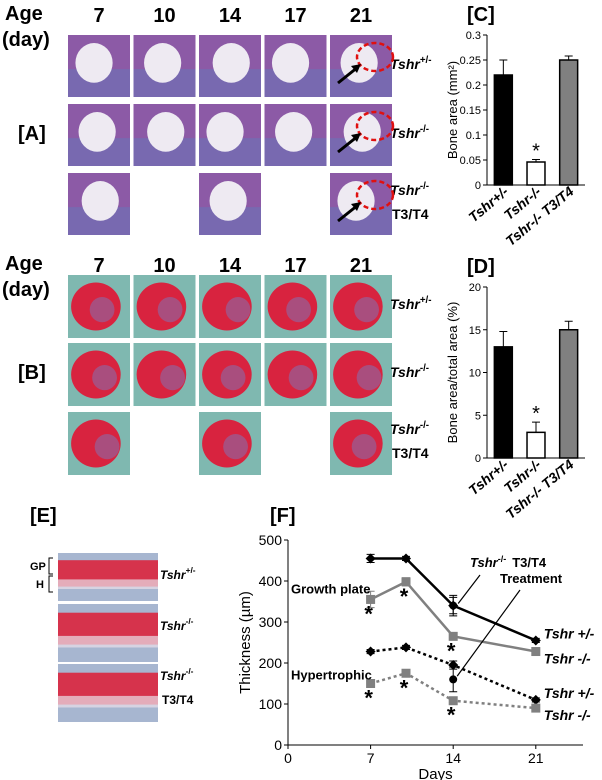 The image size is (602, 780). I want to click on y-tick-label: 10, so click(475, 374).